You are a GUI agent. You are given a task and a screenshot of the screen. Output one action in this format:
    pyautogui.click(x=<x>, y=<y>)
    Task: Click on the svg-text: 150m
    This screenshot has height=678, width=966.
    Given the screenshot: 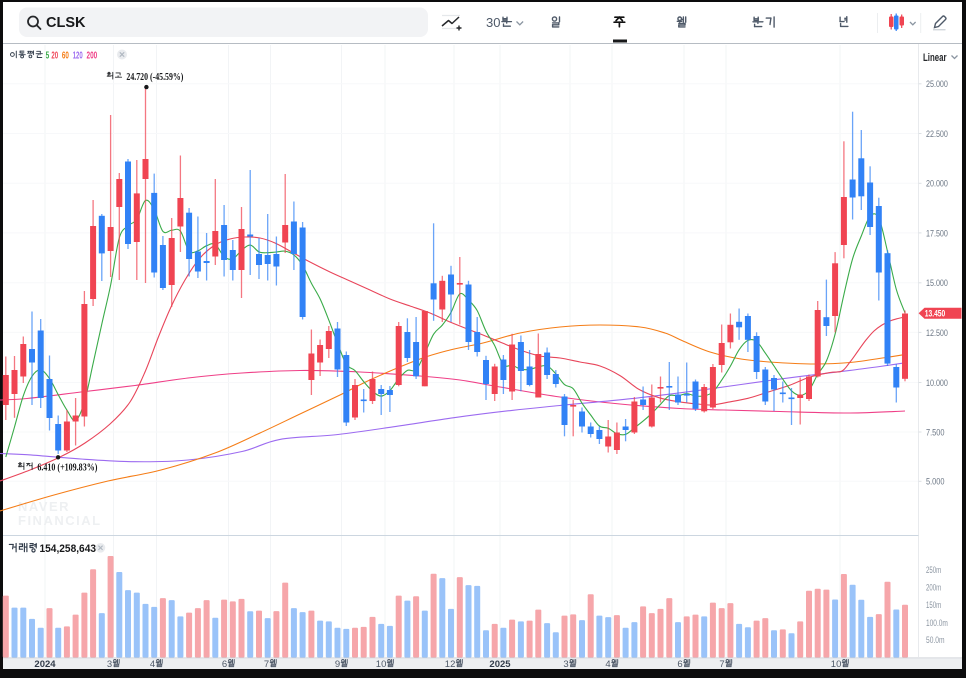 What is the action you would take?
    pyautogui.click(x=933, y=605)
    